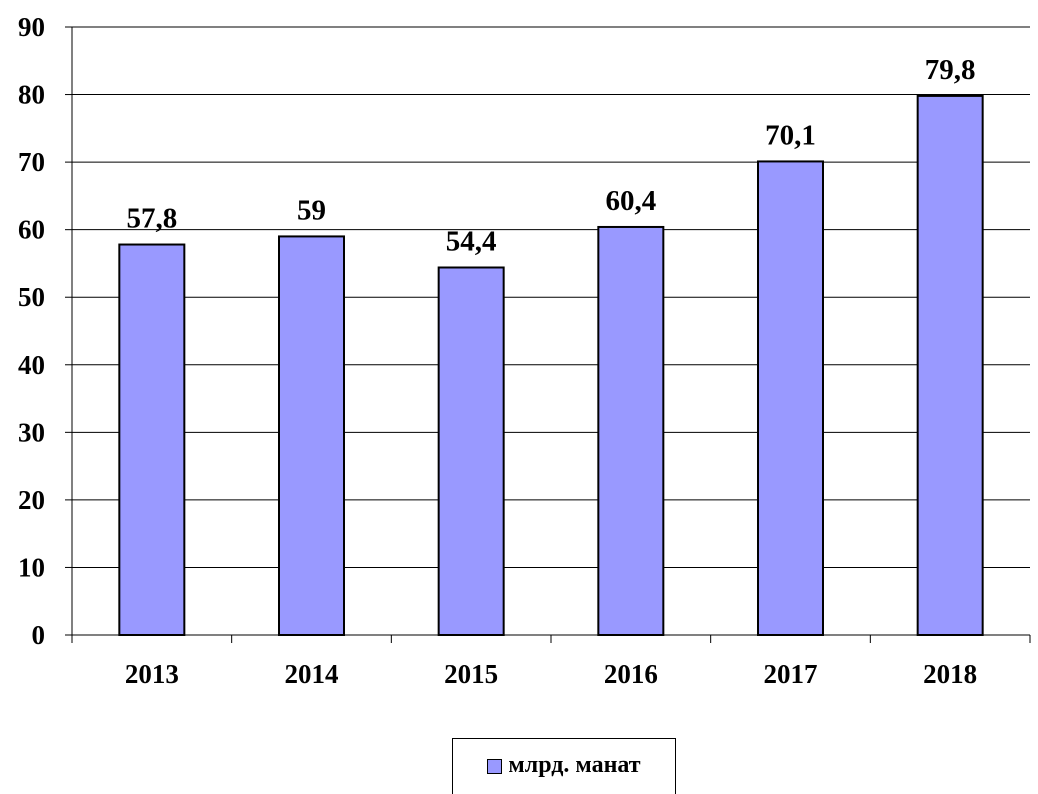 The image size is (1038, 794). I want to click on data-label: 70,1, so click(790, 135).